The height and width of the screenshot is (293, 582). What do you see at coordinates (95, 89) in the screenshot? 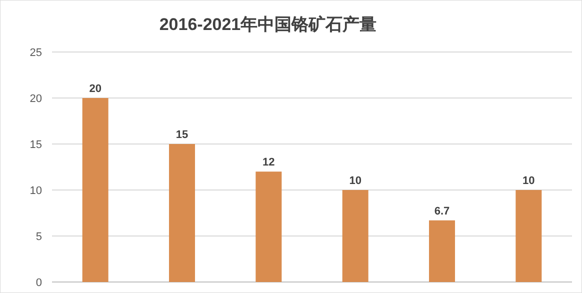
I see `data-label: 20` at bounding box center [95, 89].